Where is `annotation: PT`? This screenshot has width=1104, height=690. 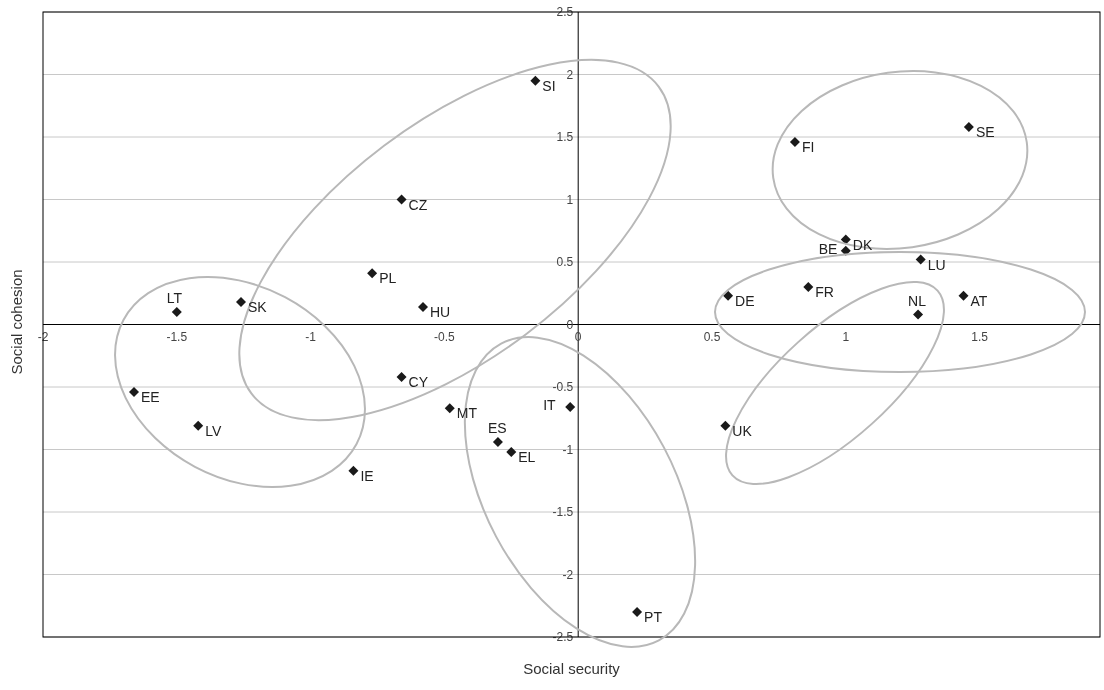 annotation: PT is located at coordinates (653, 617).